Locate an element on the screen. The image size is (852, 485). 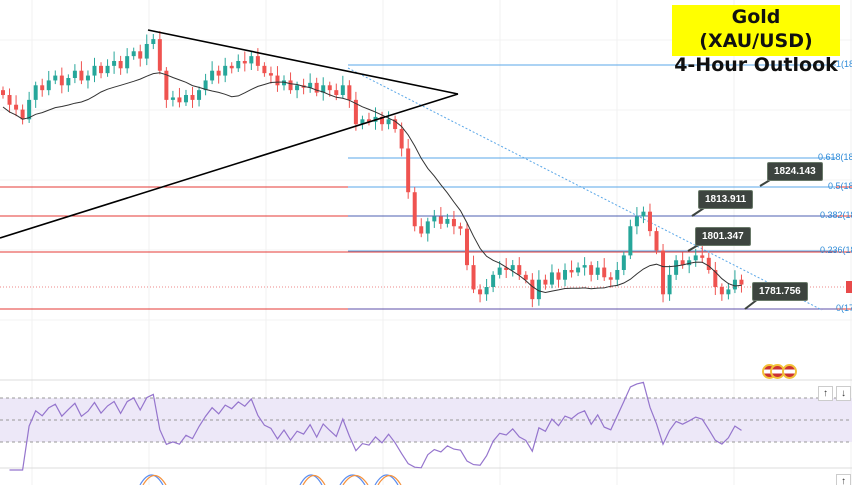
level-callout-1813: 1813.911 is located at coordinates (726, 199).